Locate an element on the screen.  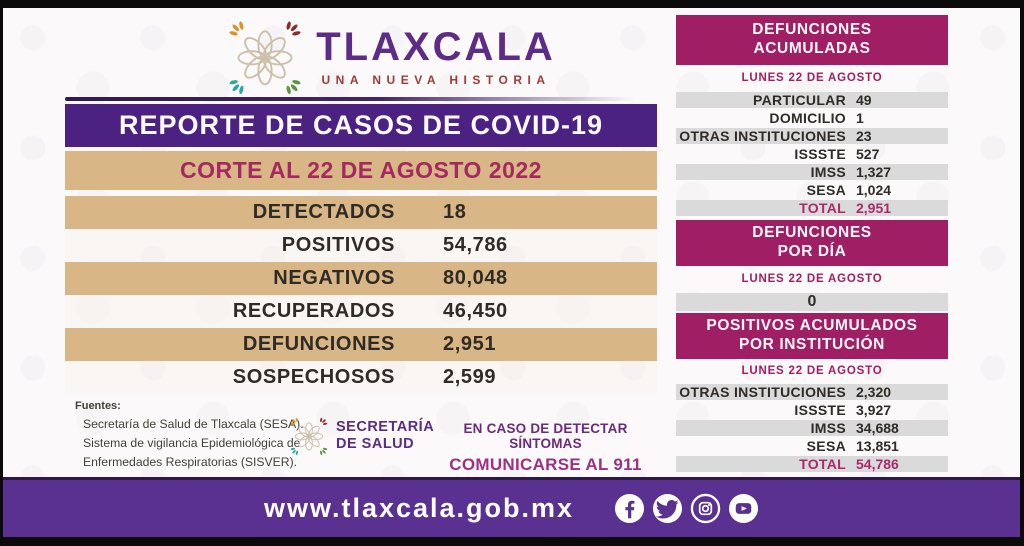
sidebar-row: DOMICILIO 1 is located at coordinates (816, 118).